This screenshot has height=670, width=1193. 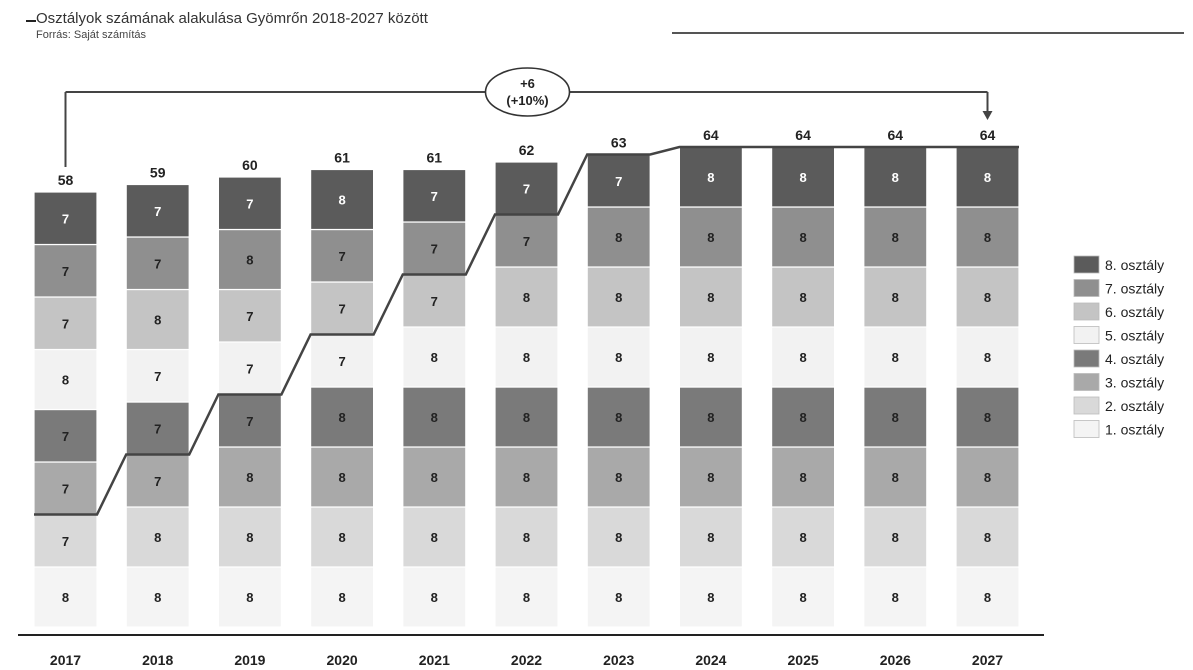 I want to click on x-tick-label: 2022, so click(x=526, y=660).